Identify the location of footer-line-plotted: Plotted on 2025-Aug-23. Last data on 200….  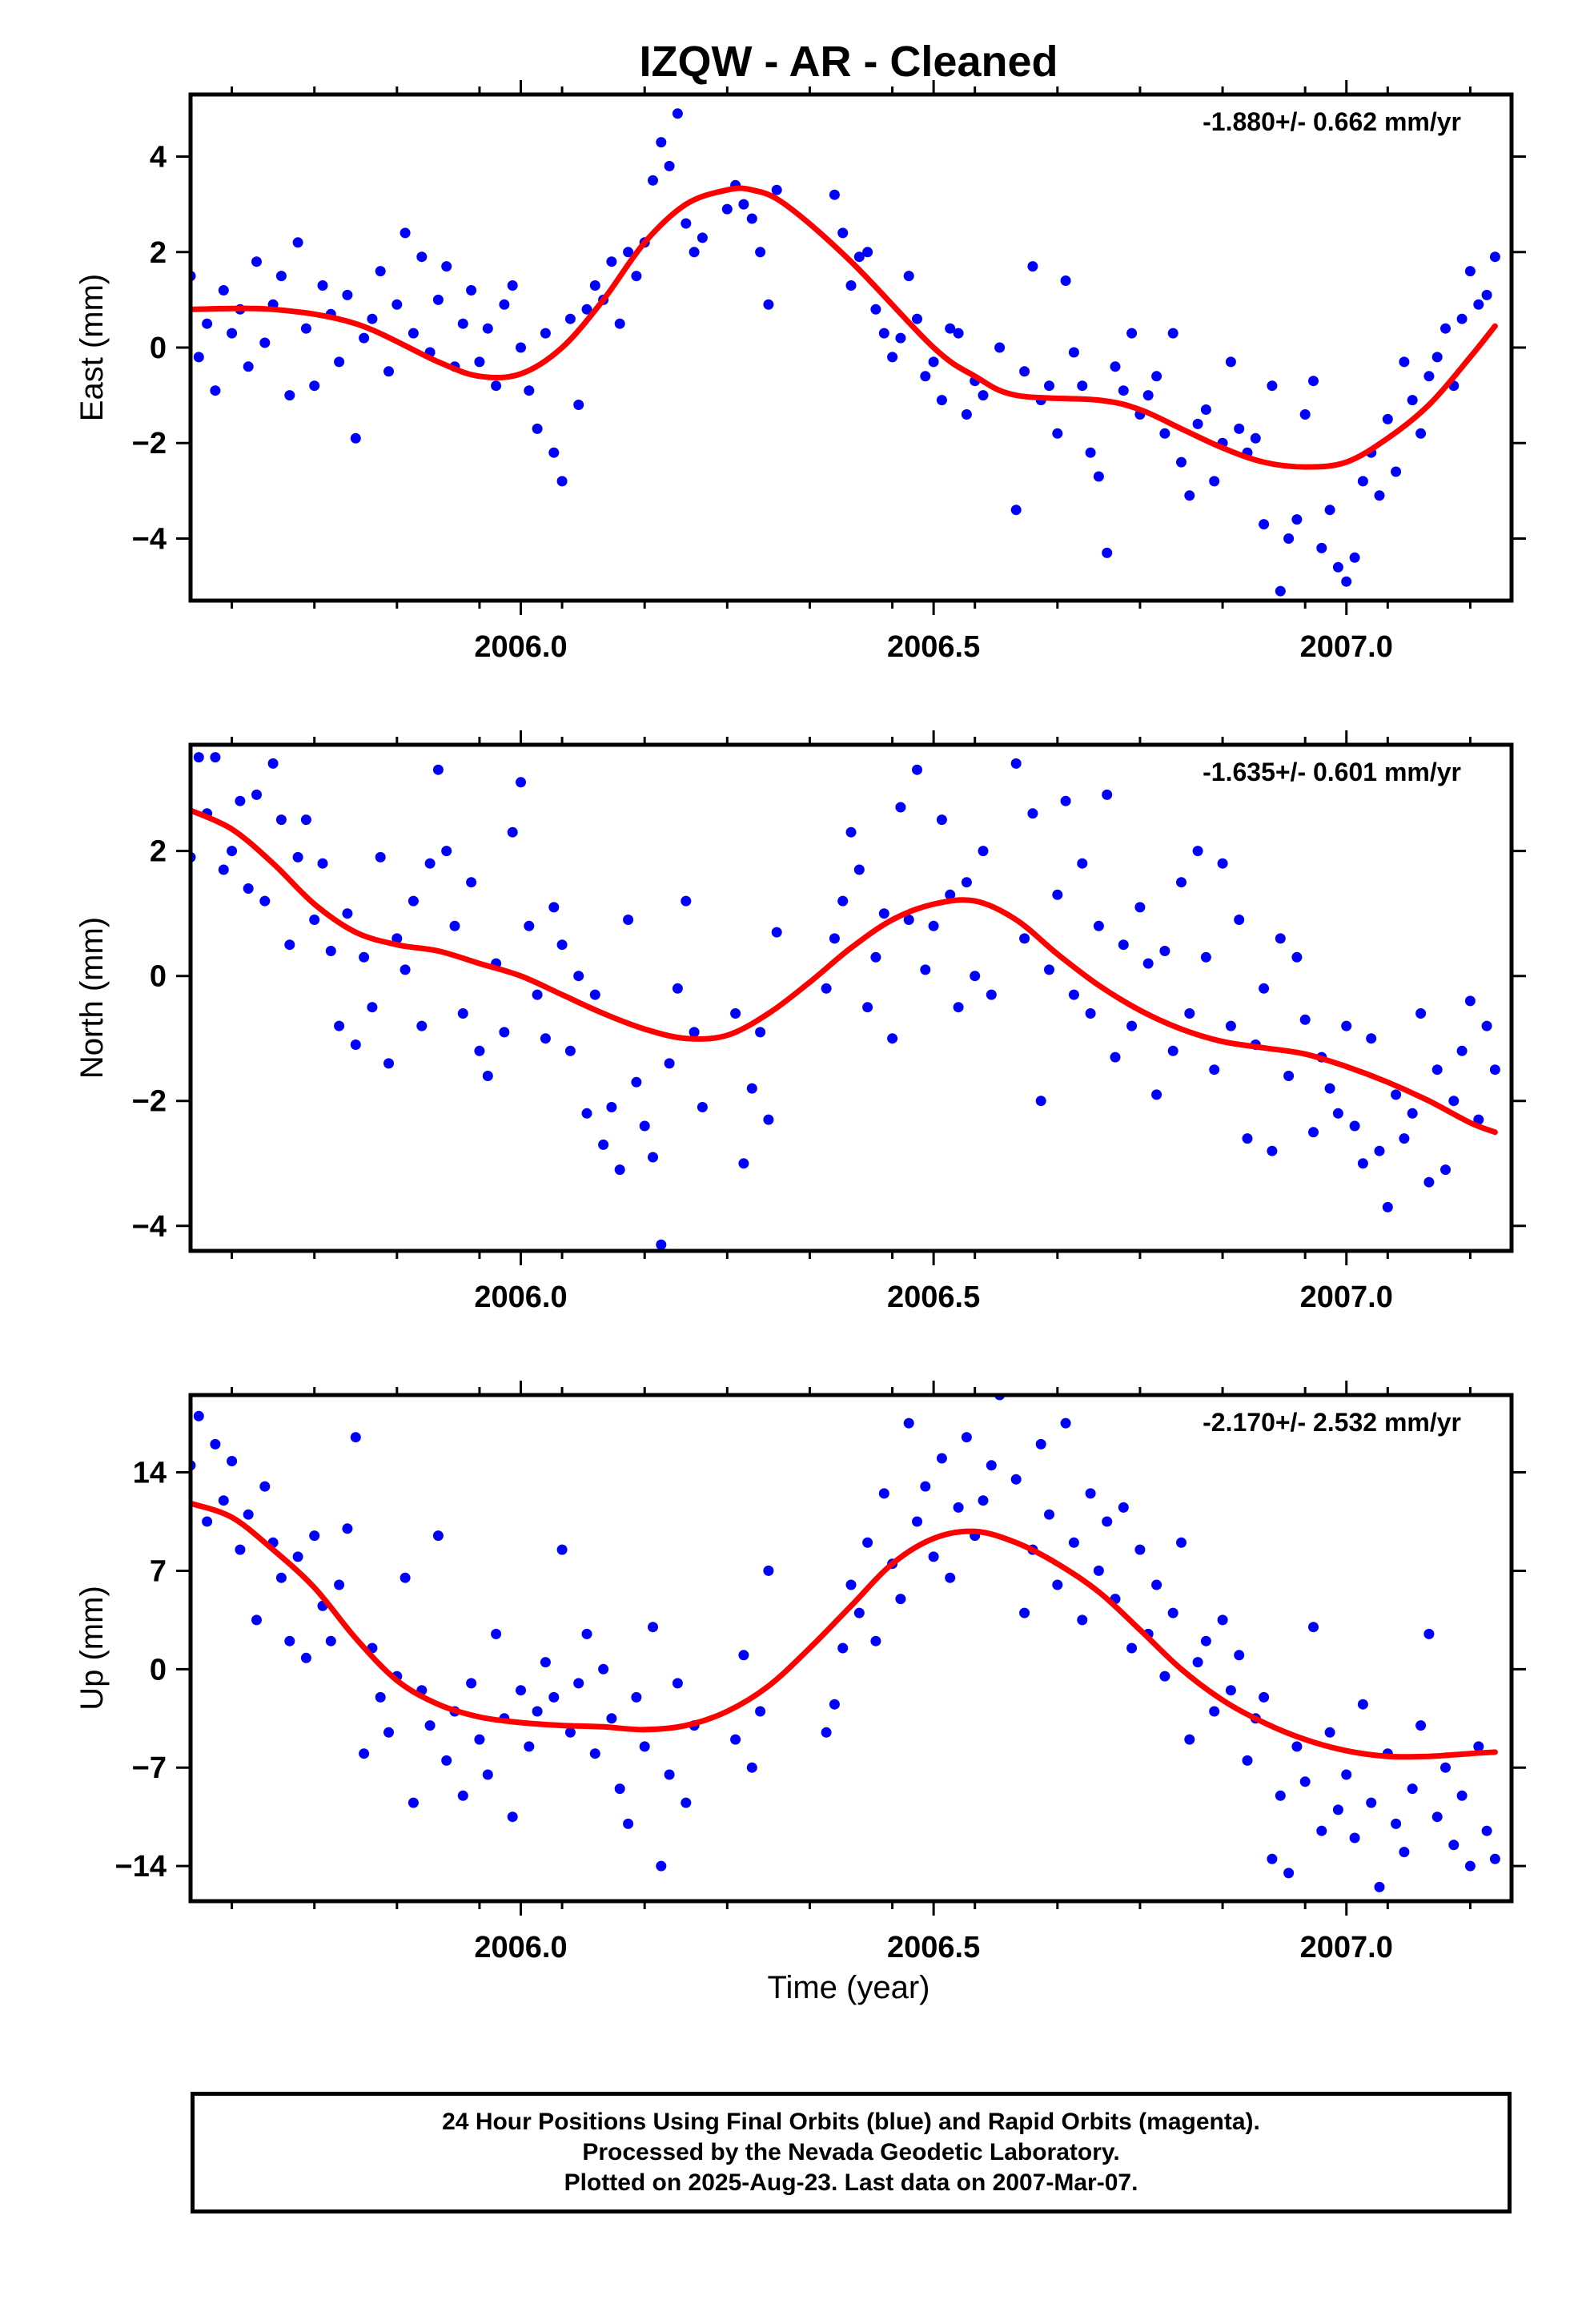
(851, 2182).